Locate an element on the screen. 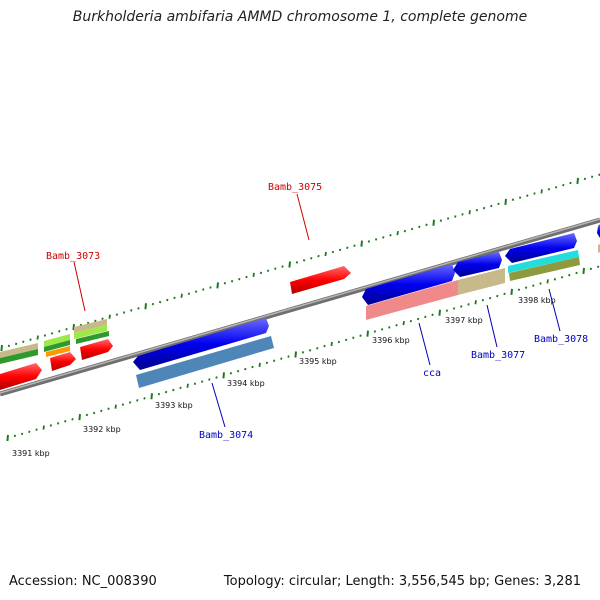  scale-label-3394: 3394 kbp is located at coordinates (246, 383).